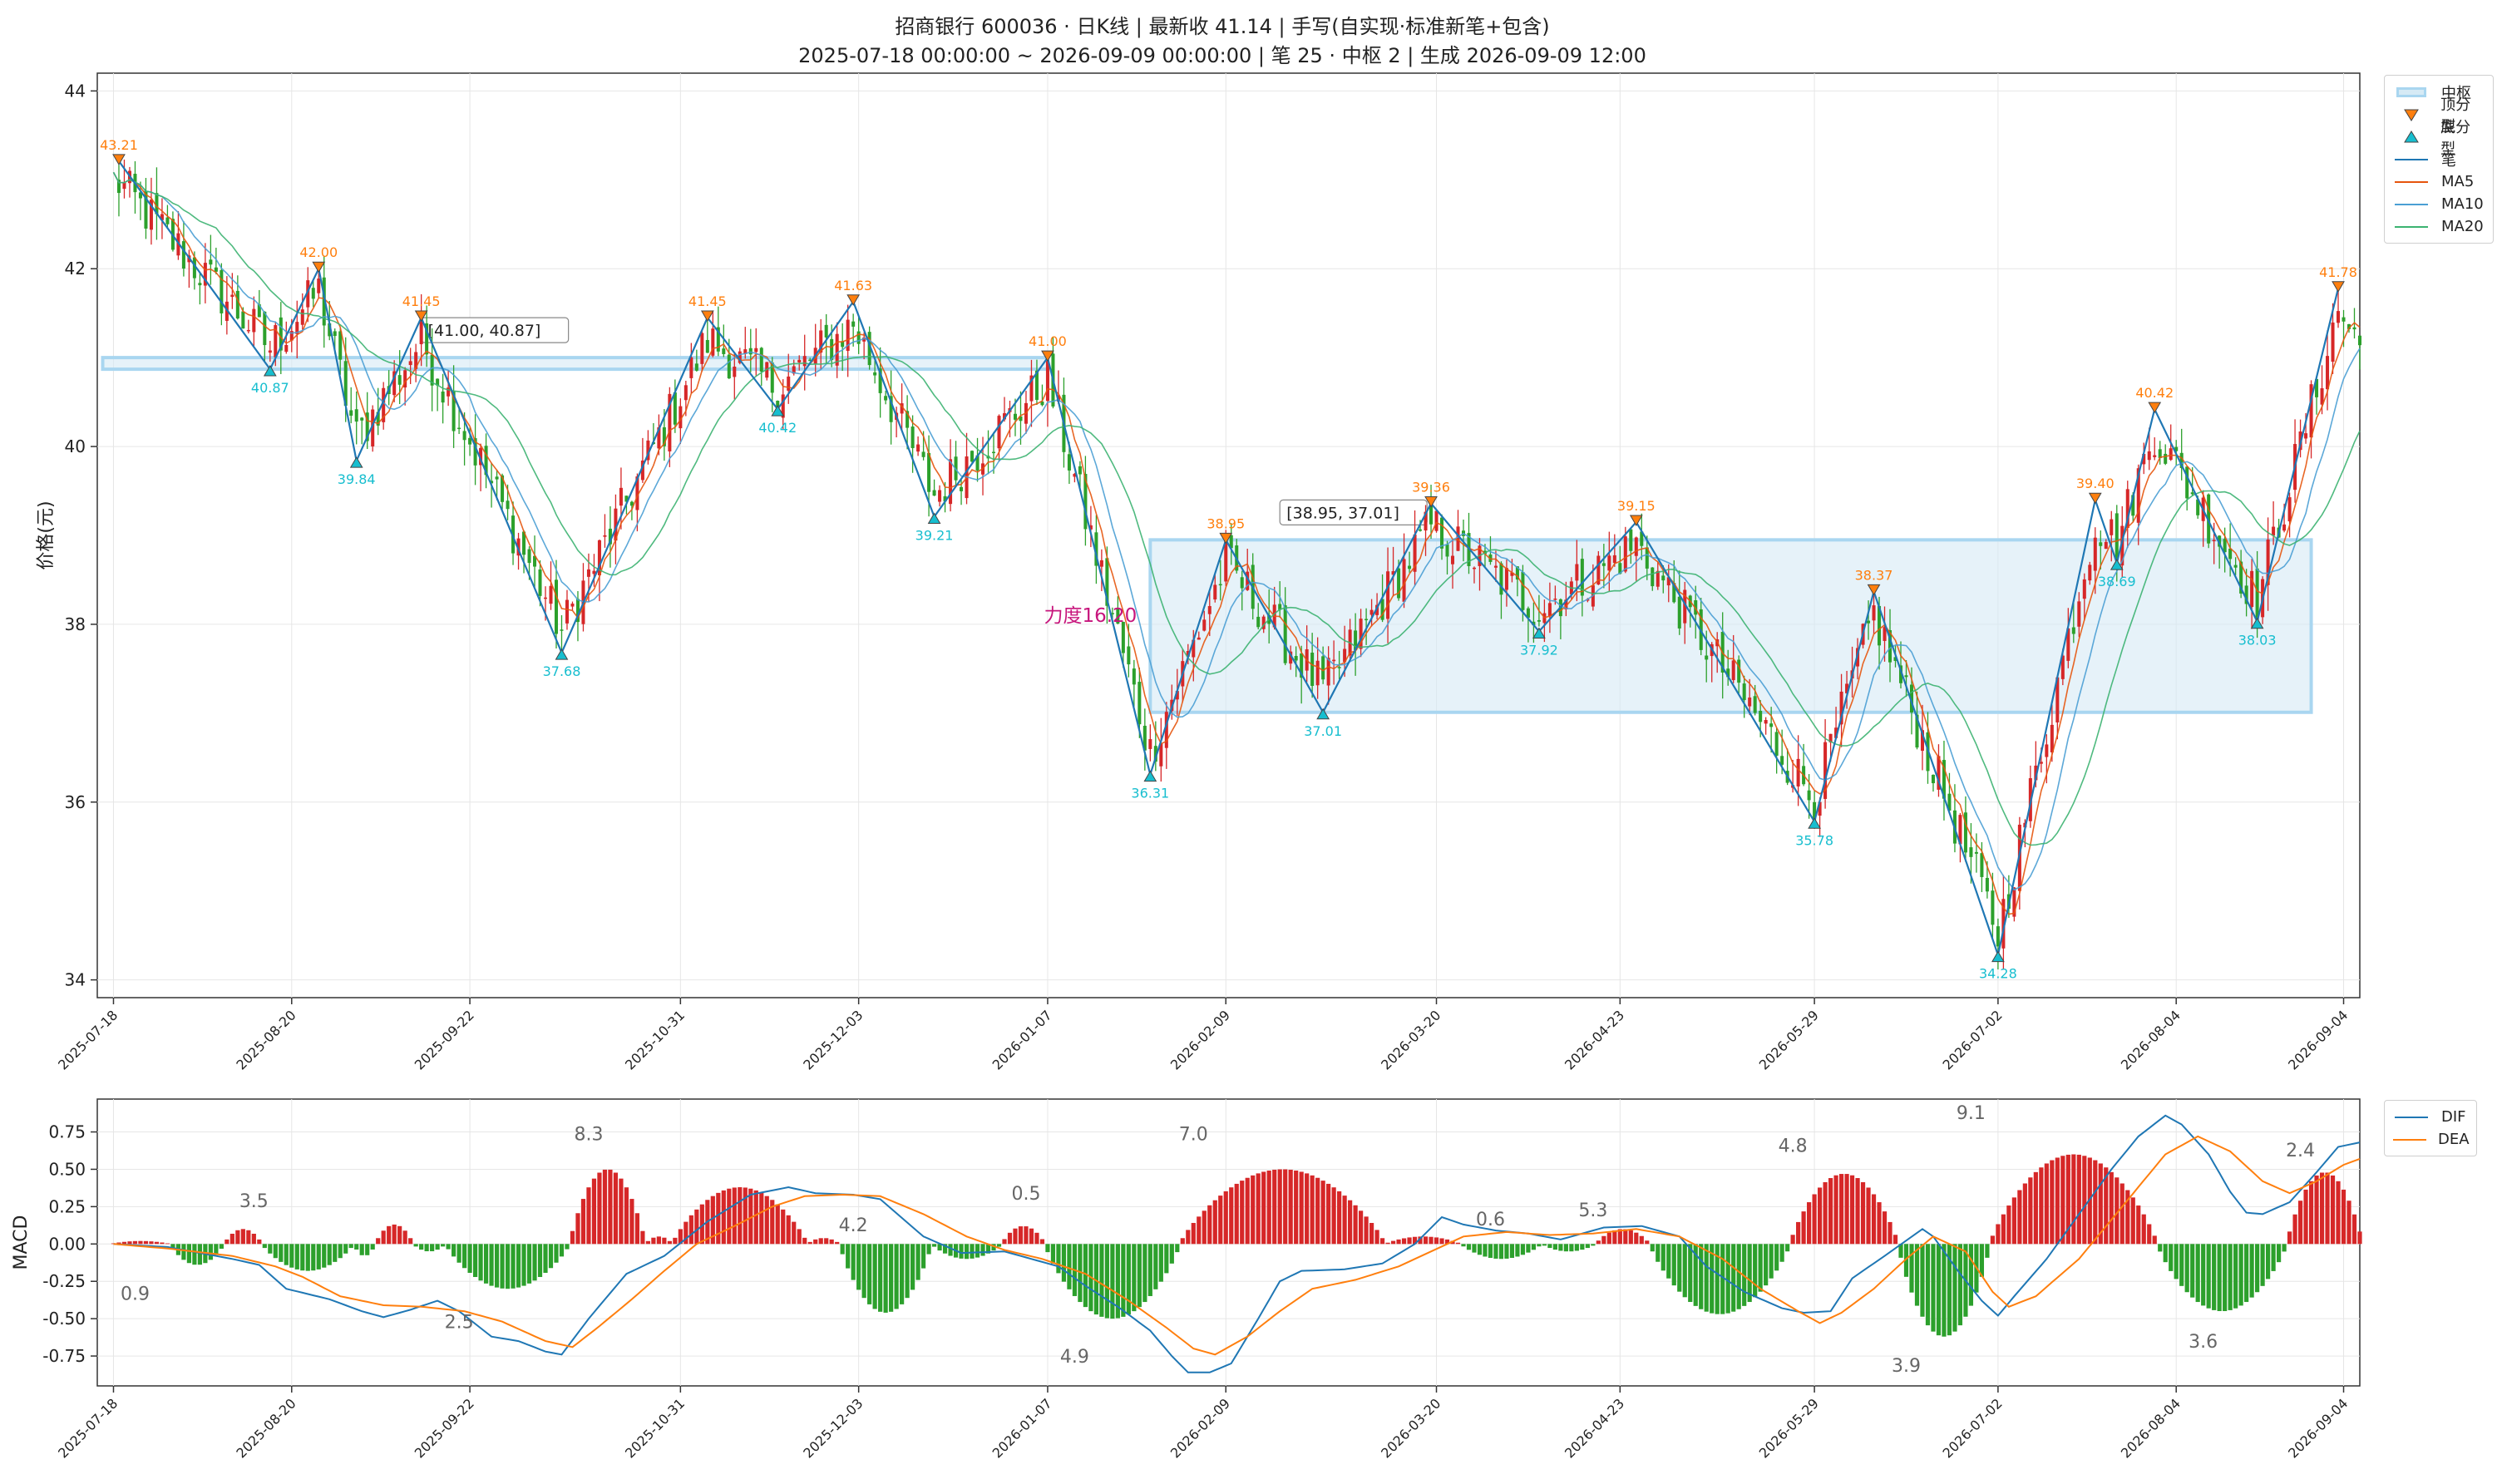 The height and width of the screenshot is (1484, 2497). What do you see at coordinates (1789, 1039) in the screenshot?
I see `price-xtick-label: 2026-05-29` at bounding box center [1789, 1039].